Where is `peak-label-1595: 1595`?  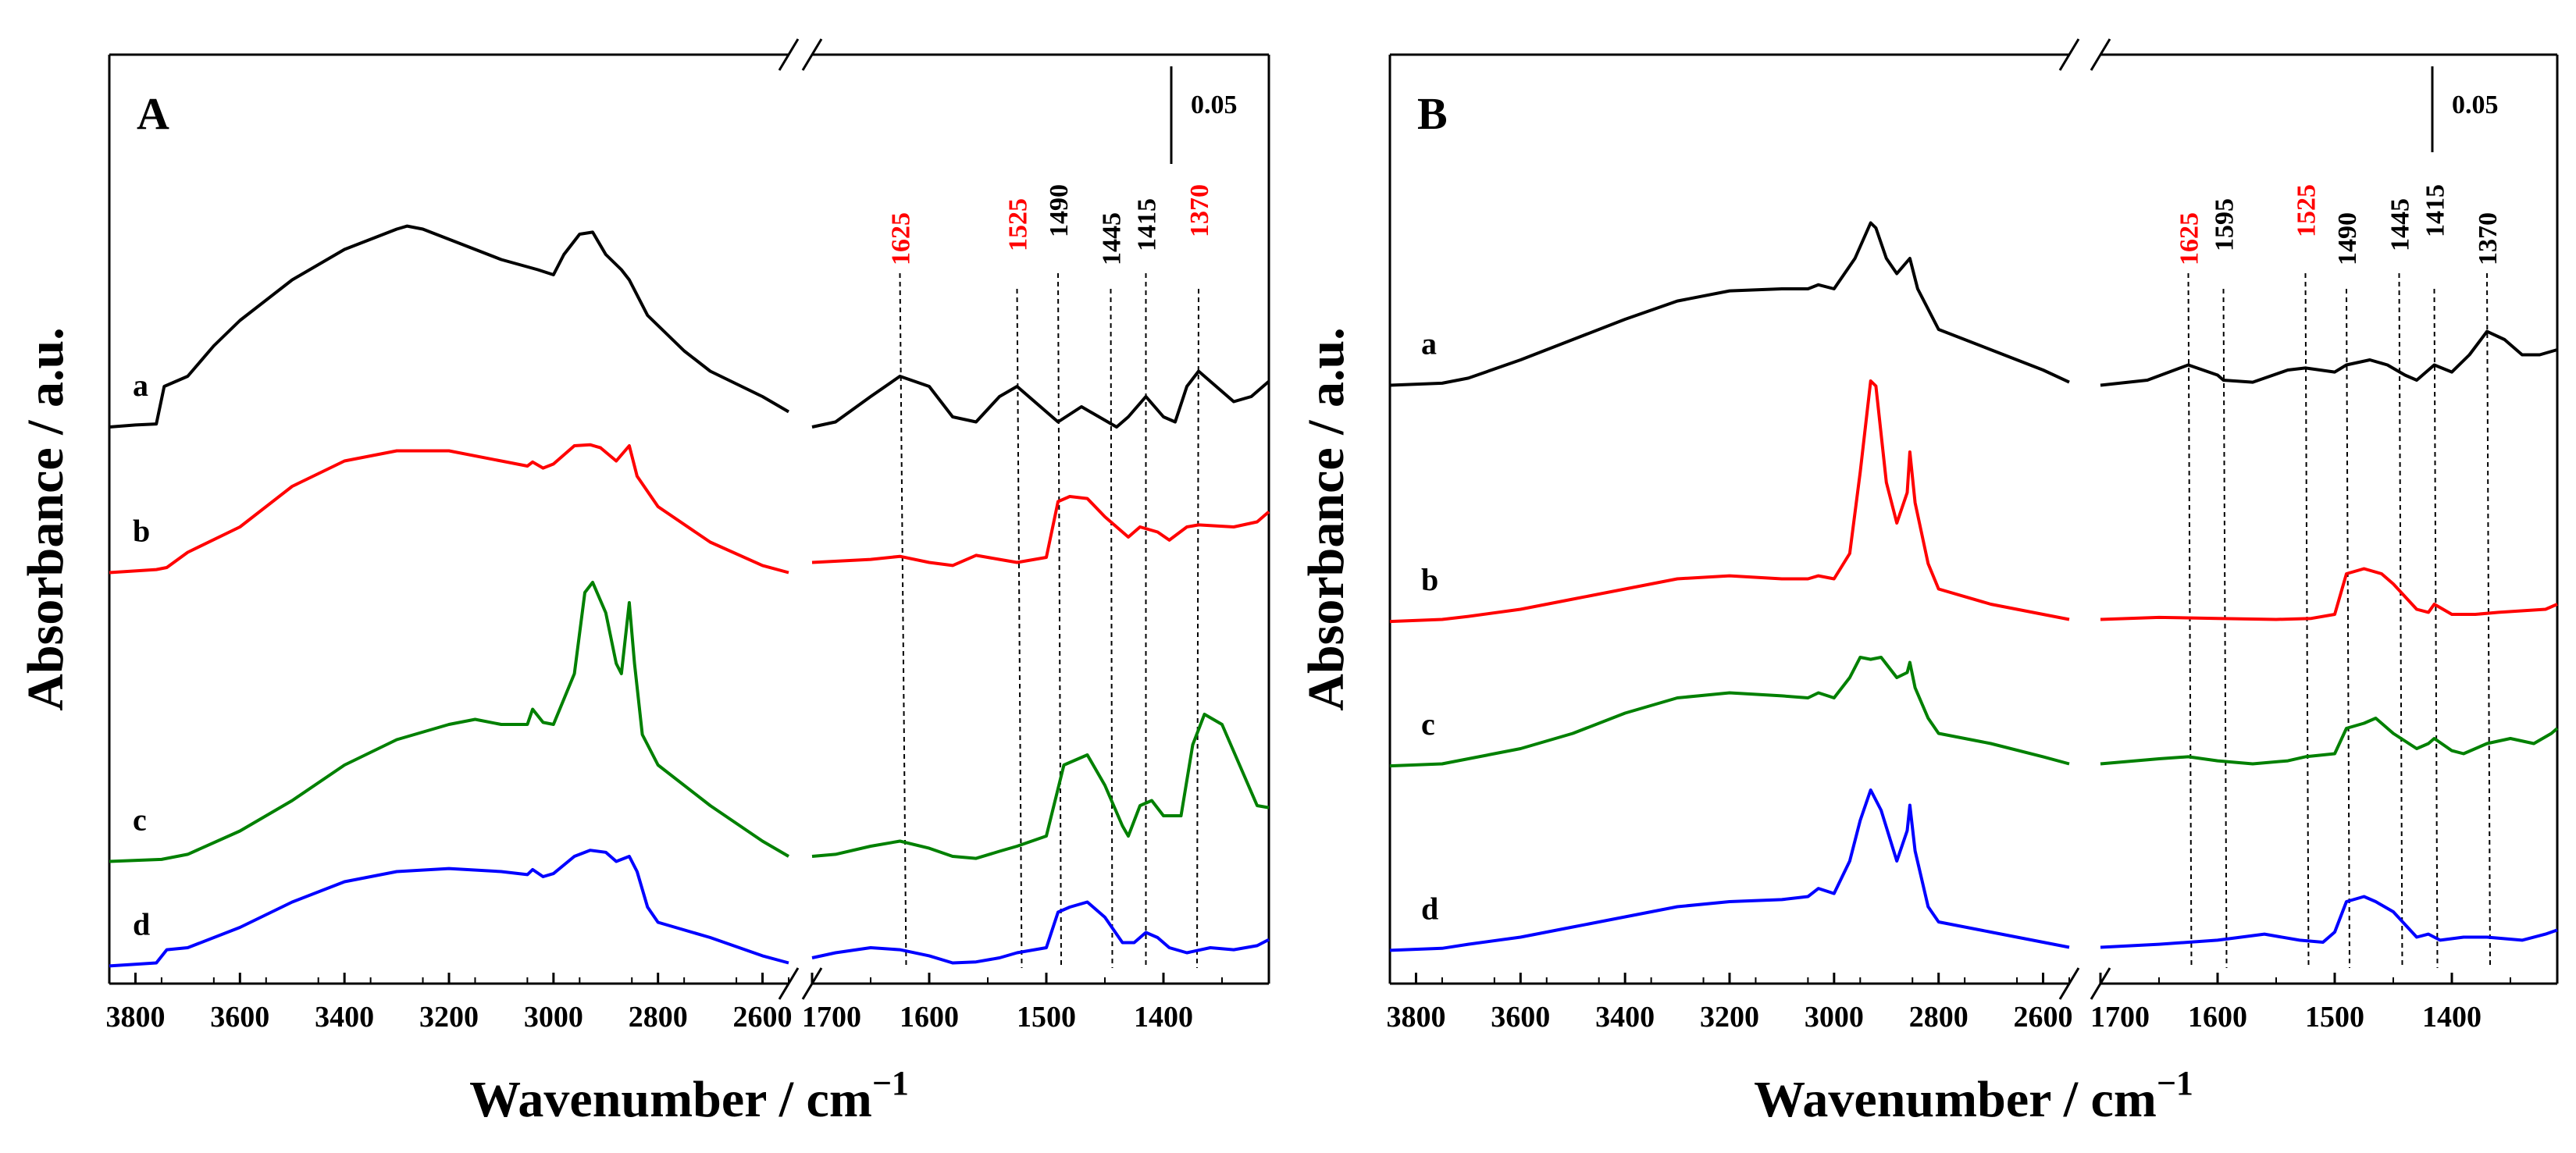 peak-label-1595: 1595 is located at coordinates (2225, 224).